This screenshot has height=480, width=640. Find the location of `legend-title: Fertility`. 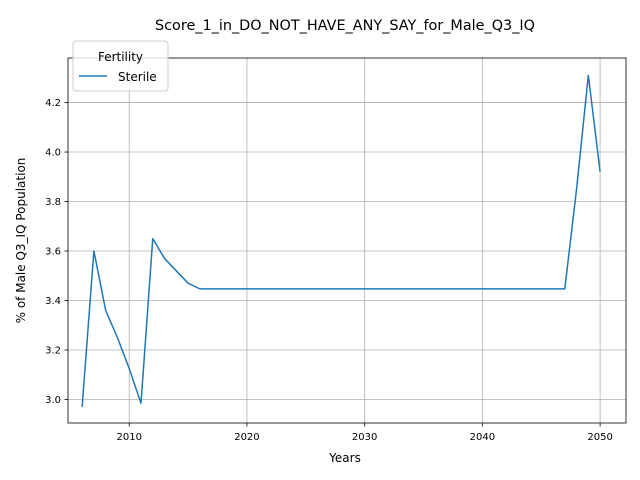

legend-title: Fertility is located at coordinates (120, 57).